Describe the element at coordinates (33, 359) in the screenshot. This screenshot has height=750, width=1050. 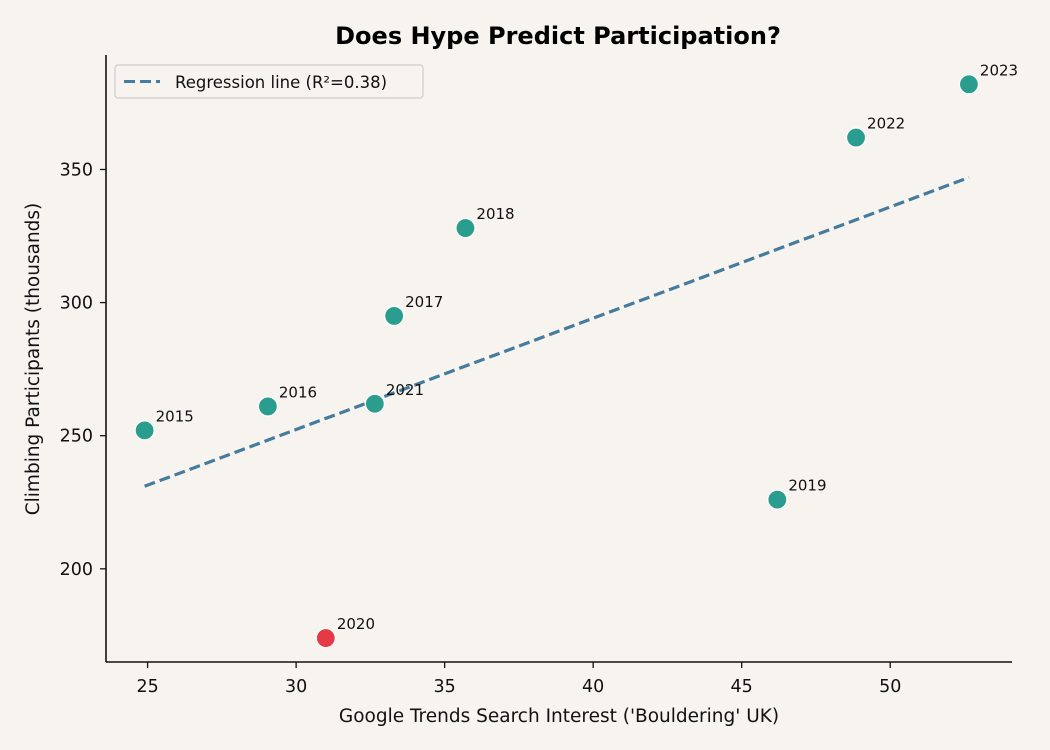
I see `y-axis-label: Climbing Participants (thousands)` at that location.